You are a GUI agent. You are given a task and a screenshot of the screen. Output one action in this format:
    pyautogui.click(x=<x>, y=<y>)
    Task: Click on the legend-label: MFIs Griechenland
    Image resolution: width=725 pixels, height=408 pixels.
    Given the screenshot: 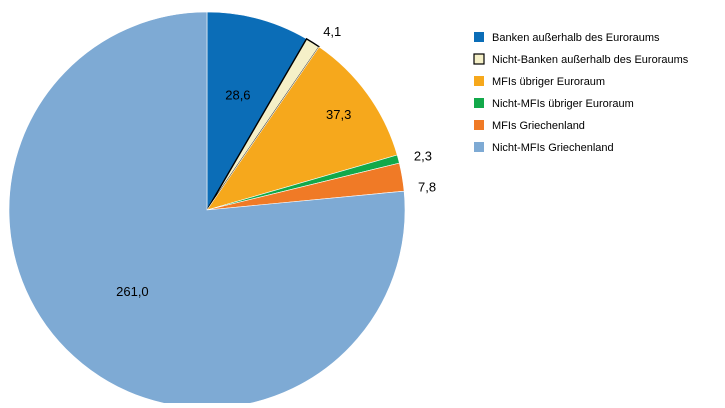 What is the action you would take?
    pyautogui.click(x=538, y=126)
    